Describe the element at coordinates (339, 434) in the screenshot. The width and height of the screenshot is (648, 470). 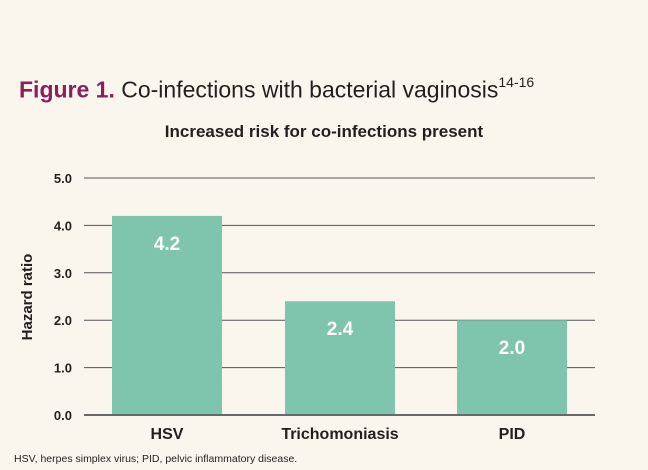
I see `x-category-label: Trichomoniasis` at that location.